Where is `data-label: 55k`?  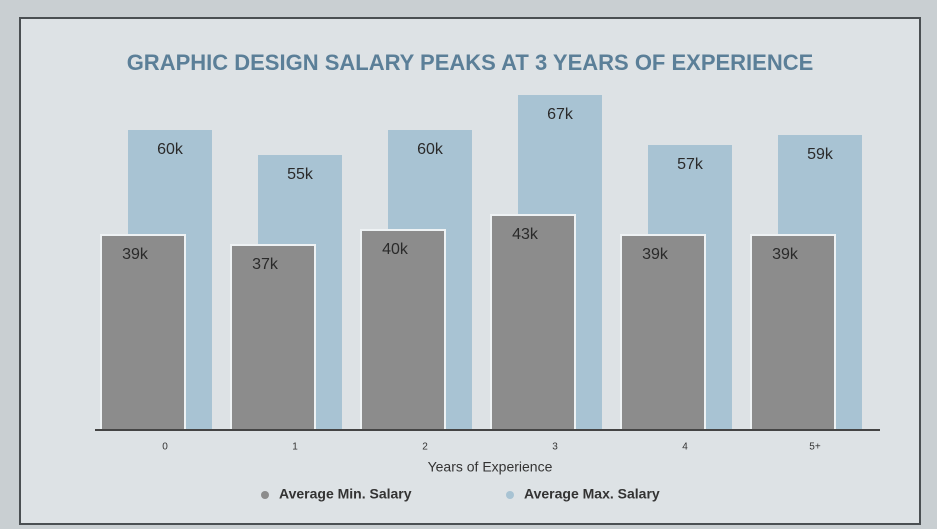
data-label: 55k is located at coordinates (300, 174).